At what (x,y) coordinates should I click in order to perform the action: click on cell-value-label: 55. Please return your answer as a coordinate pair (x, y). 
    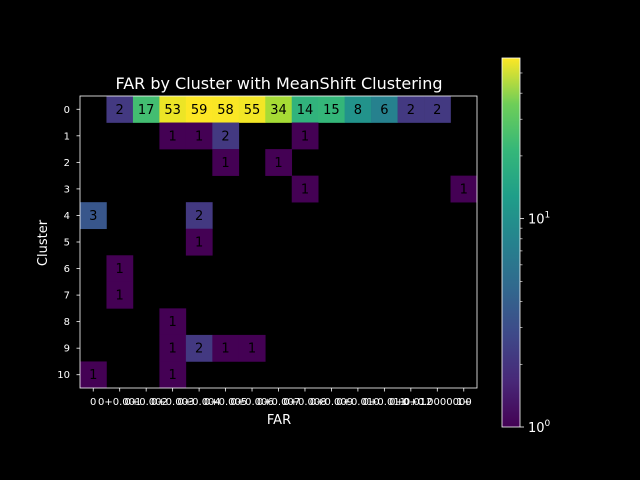
    Looking at the image, I should click on (252, 110).